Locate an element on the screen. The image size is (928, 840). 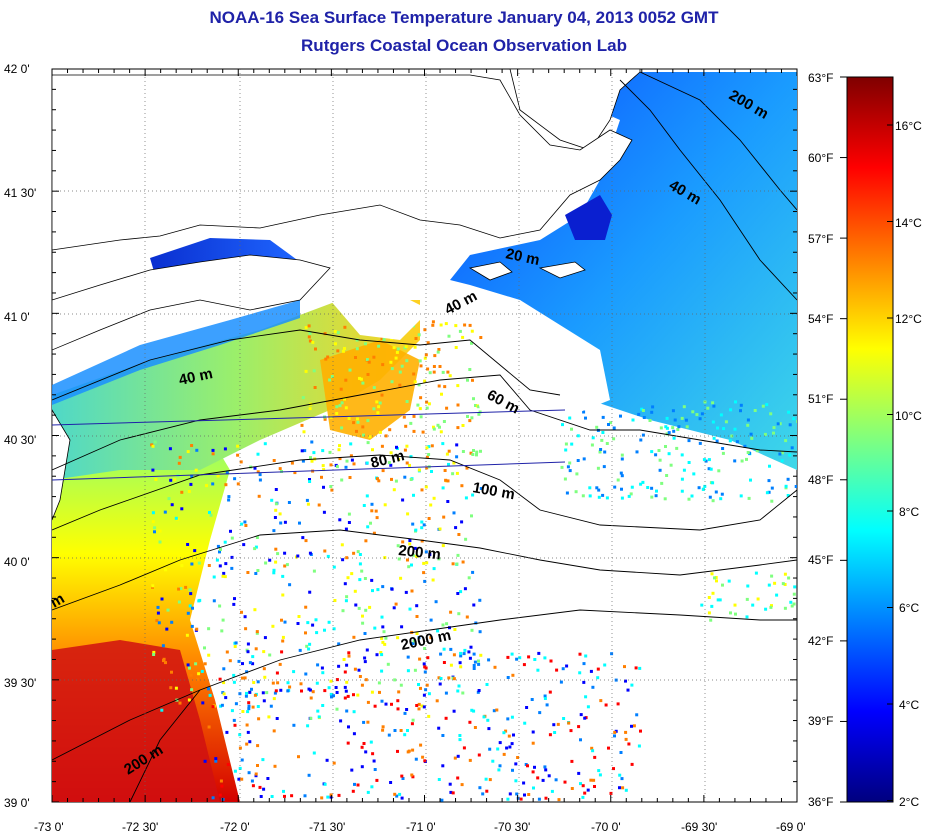
contour-60m is located at coordinates (424, 422).